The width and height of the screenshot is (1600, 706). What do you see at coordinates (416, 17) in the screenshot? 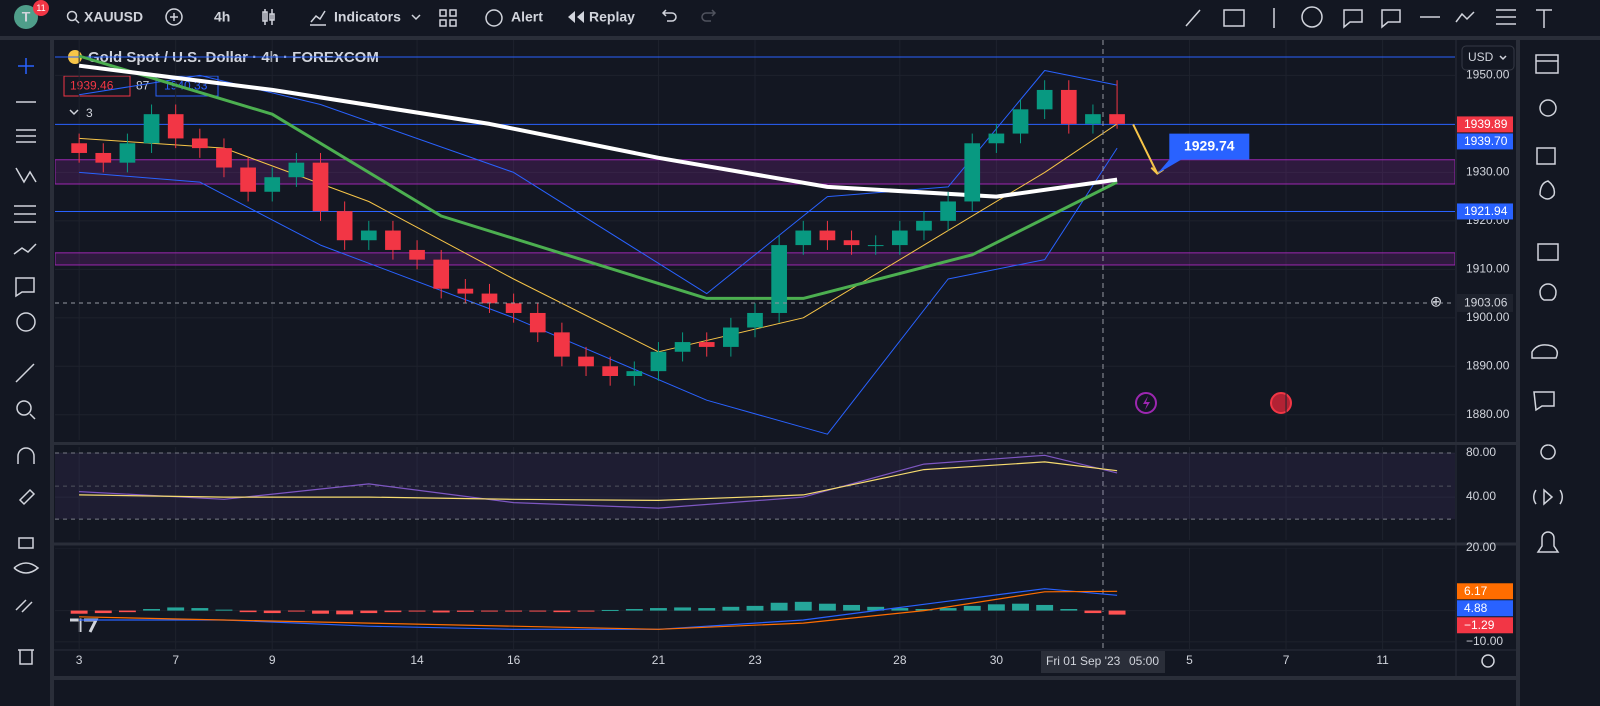
I see `dropdown` at bounding box center [416, 17].